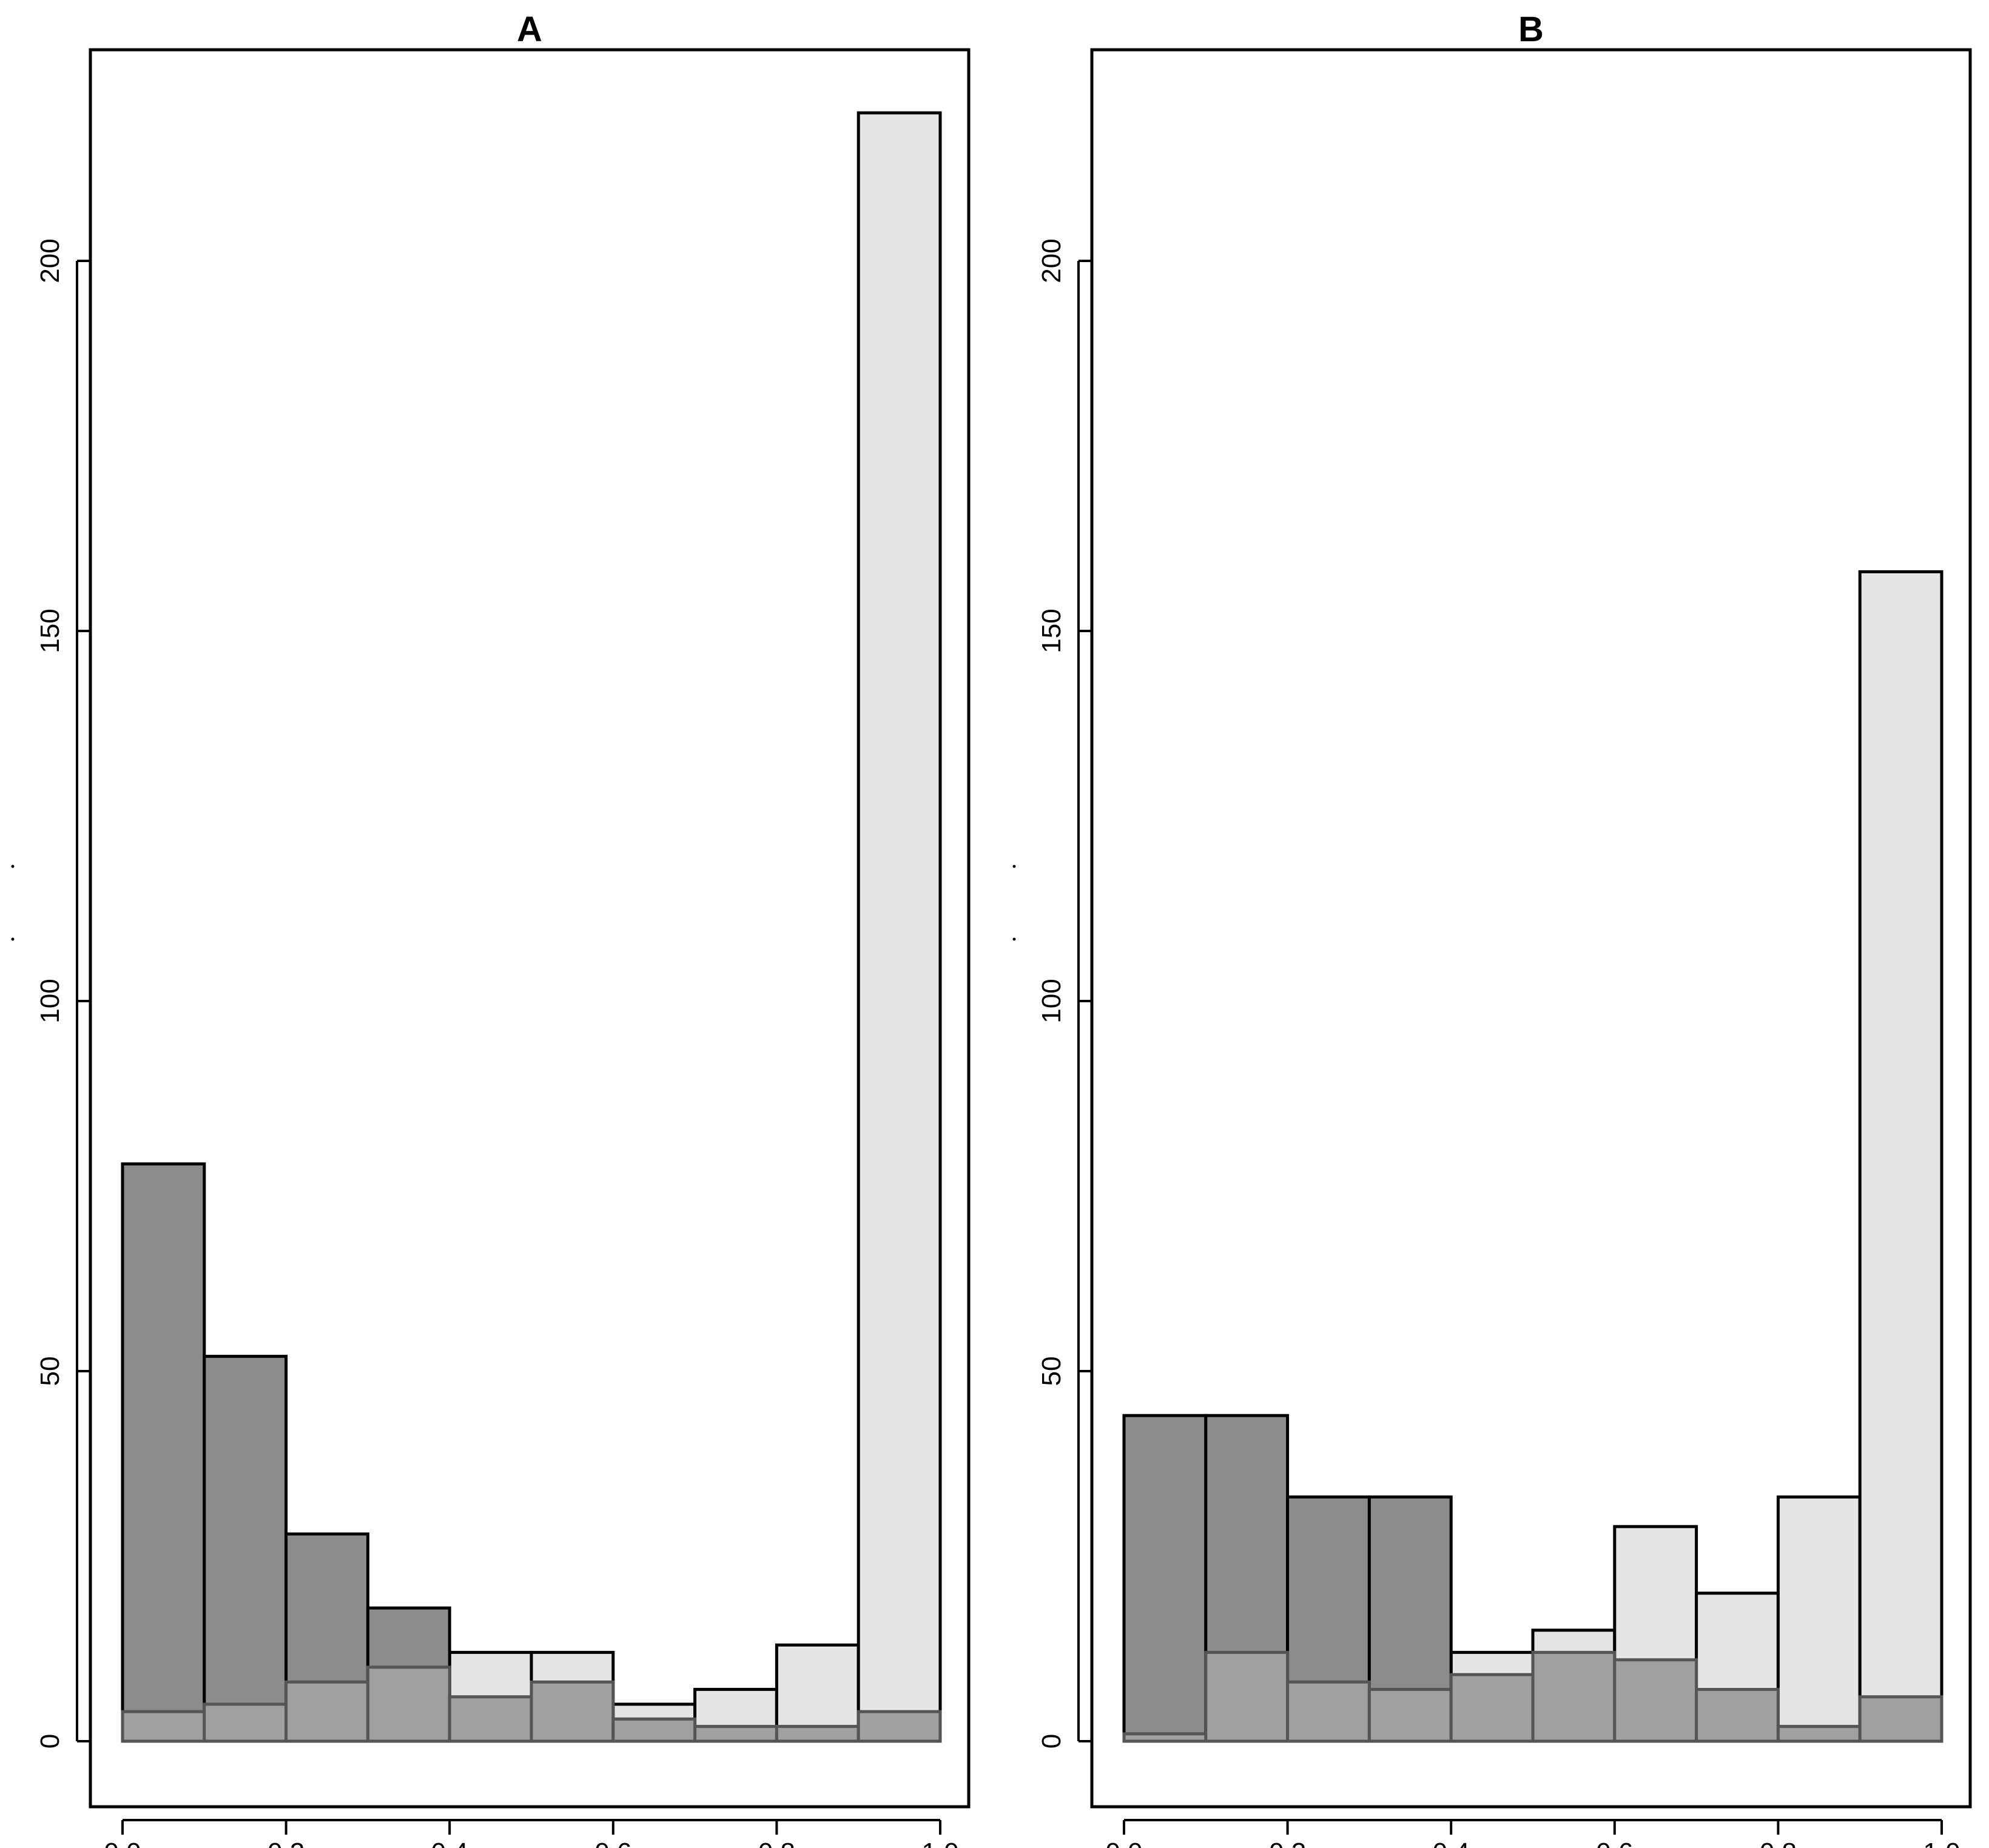  I want to click on panel-title: A, so click(529, 29).